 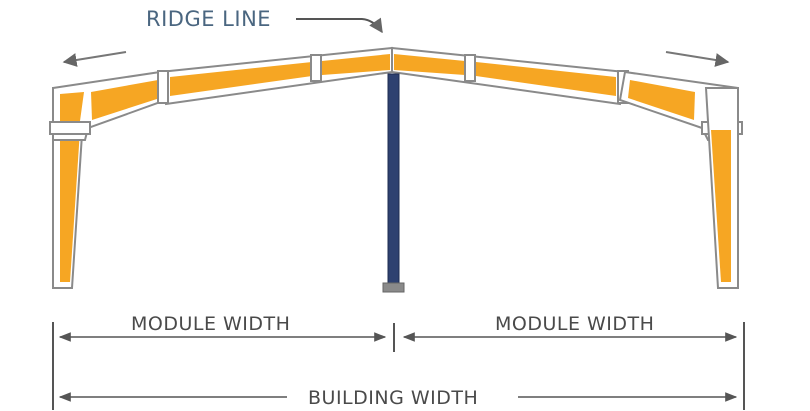 What do you see at coordinates (275, 76) in the screenshot?
I see `left-rafter` at bounding box center [275, 76].